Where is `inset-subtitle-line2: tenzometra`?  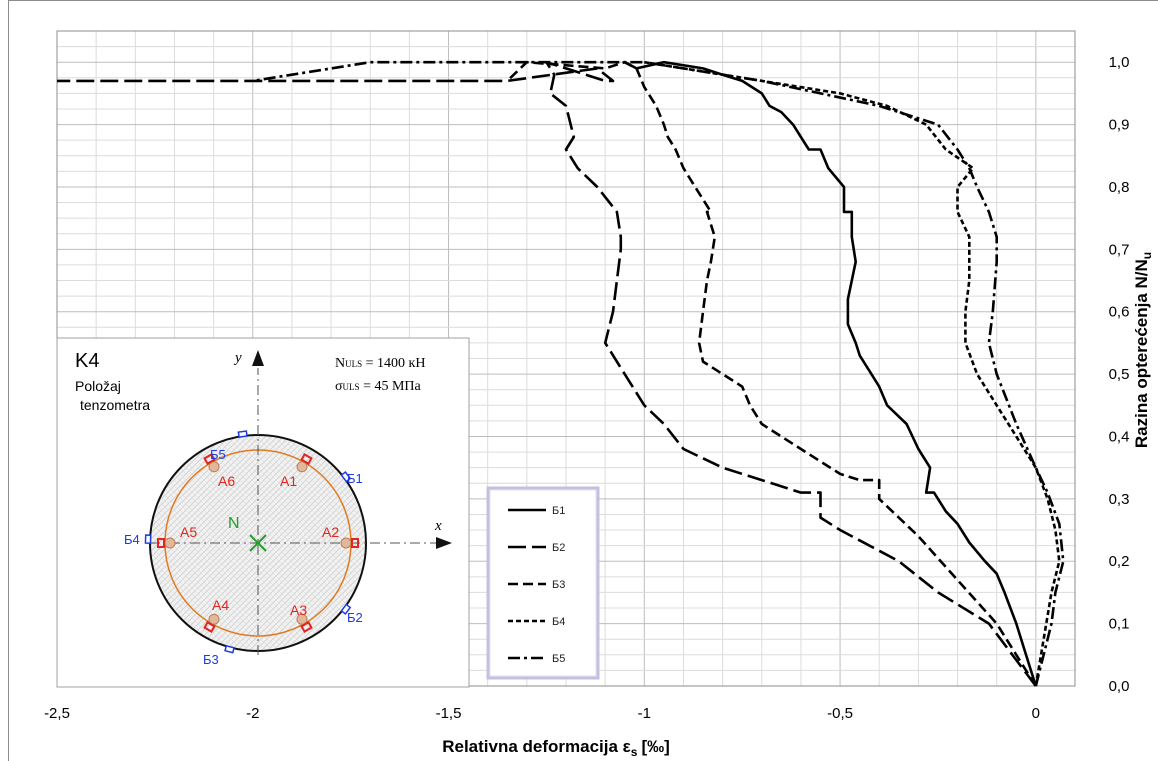
inset-subtitle-line2: tenzometra is located at coordinates (115, 405).